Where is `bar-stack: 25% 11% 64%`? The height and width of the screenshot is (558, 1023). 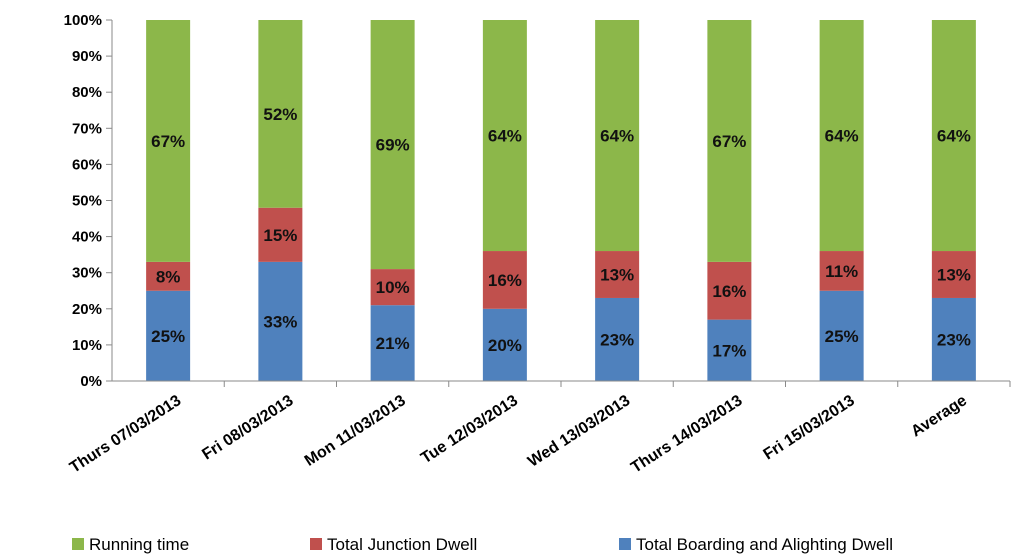 bar-stack: 25% 11% 64% is located at coordinates (841, 200).